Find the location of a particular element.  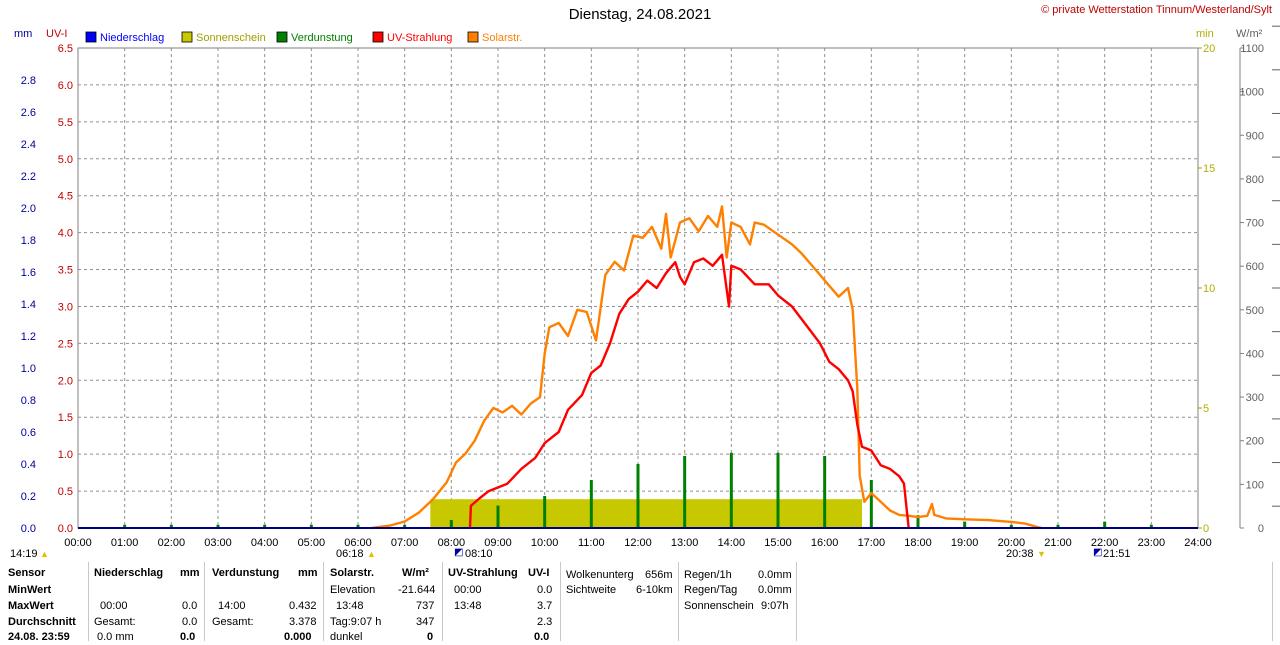

uvi-axis-unit: UV-I is located at coordinates (56, 34).